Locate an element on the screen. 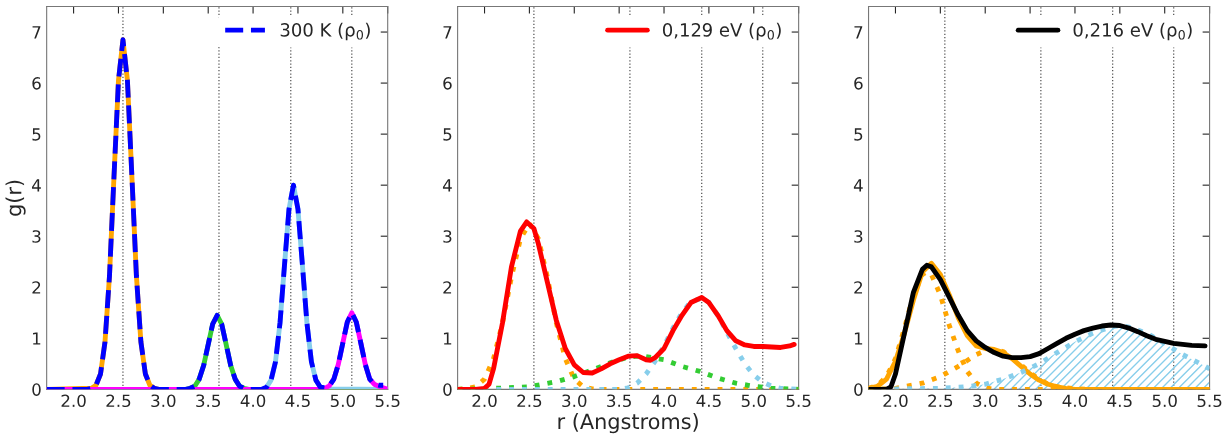 This screenshot has width=1228, height=435. y-axis-title: g(r) is located at coordinates (15, 198).